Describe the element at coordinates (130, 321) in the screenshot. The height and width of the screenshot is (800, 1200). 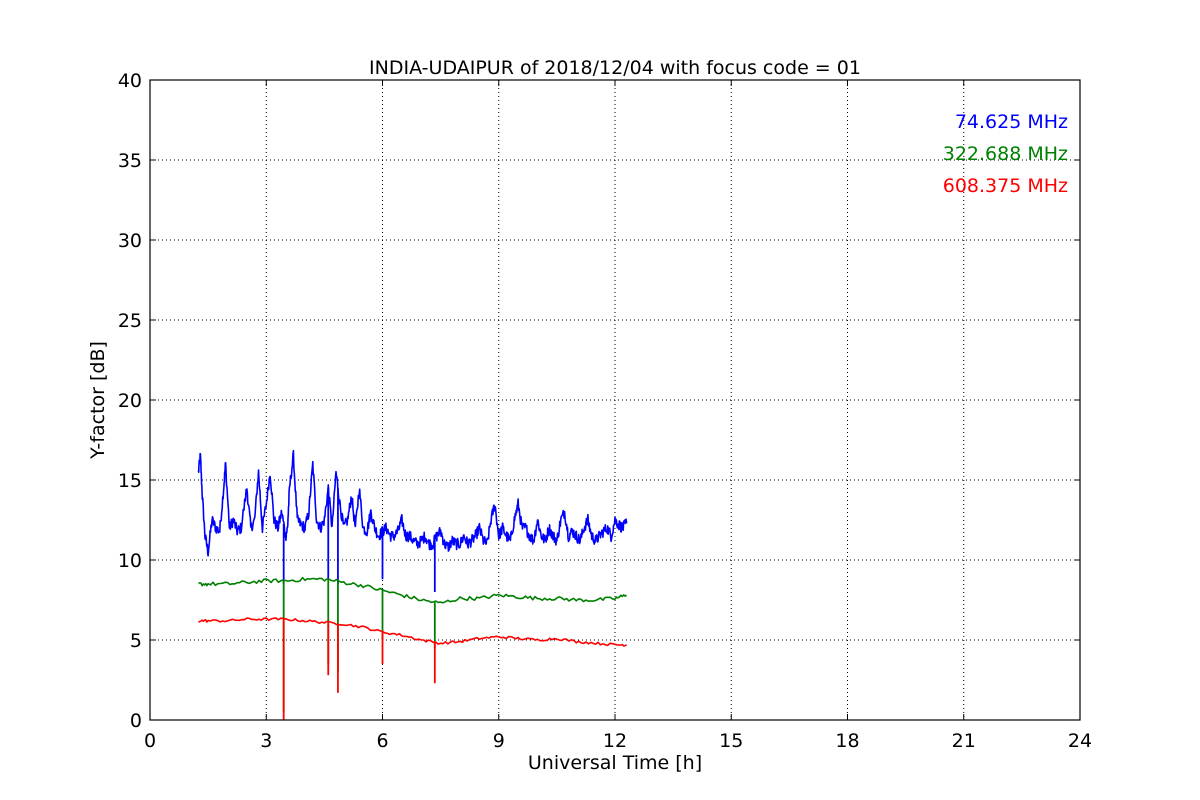
I see `y-tick-label: 25` at that location.